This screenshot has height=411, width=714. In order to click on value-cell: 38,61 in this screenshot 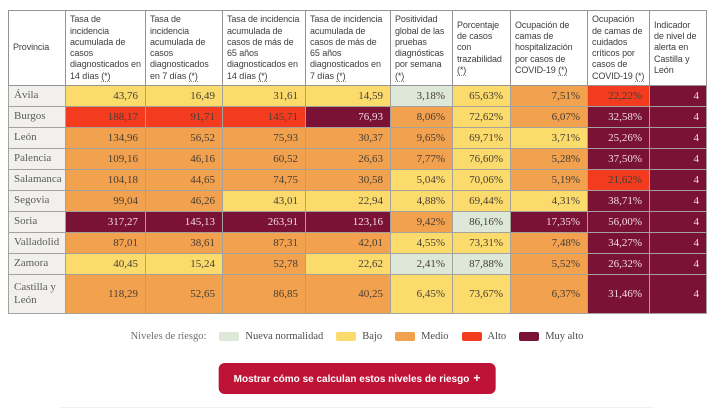, I will do `click(184, 243)`.